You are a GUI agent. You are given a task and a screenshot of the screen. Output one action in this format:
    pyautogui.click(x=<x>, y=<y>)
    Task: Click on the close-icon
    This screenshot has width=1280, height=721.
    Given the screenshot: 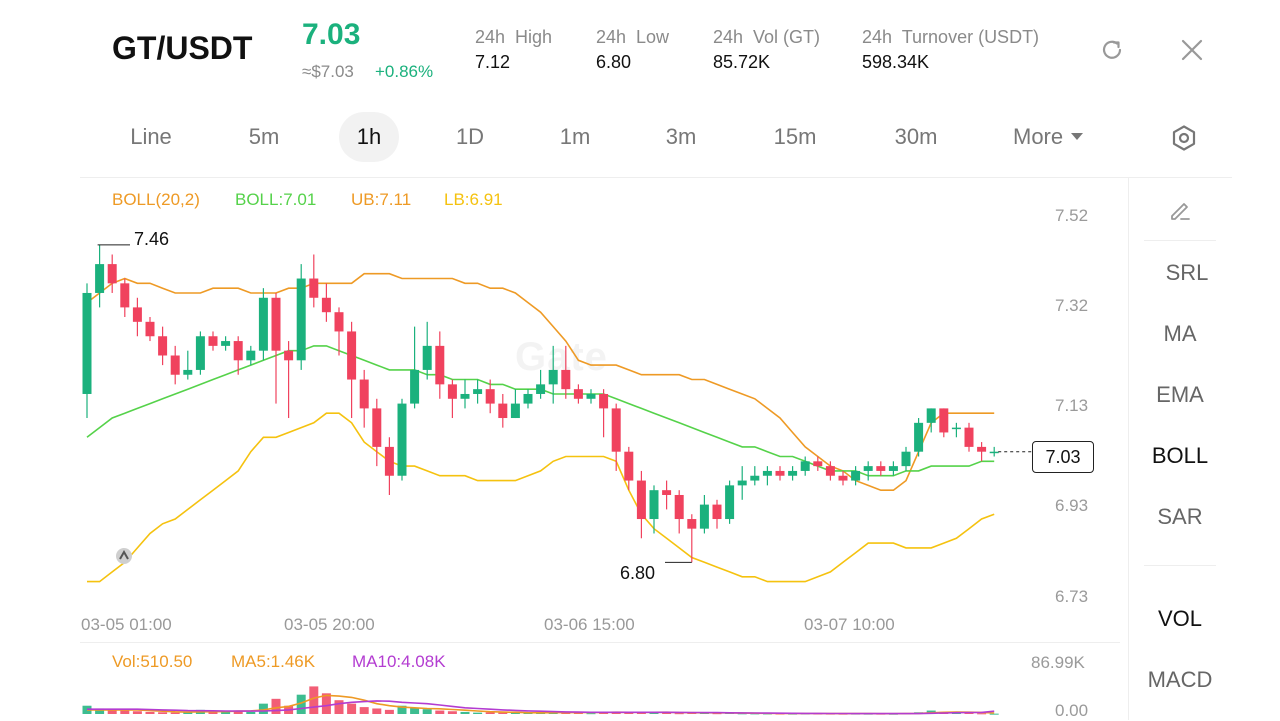 What is the action you would take?
    pyautogui.click(x=1192, y=50)
    